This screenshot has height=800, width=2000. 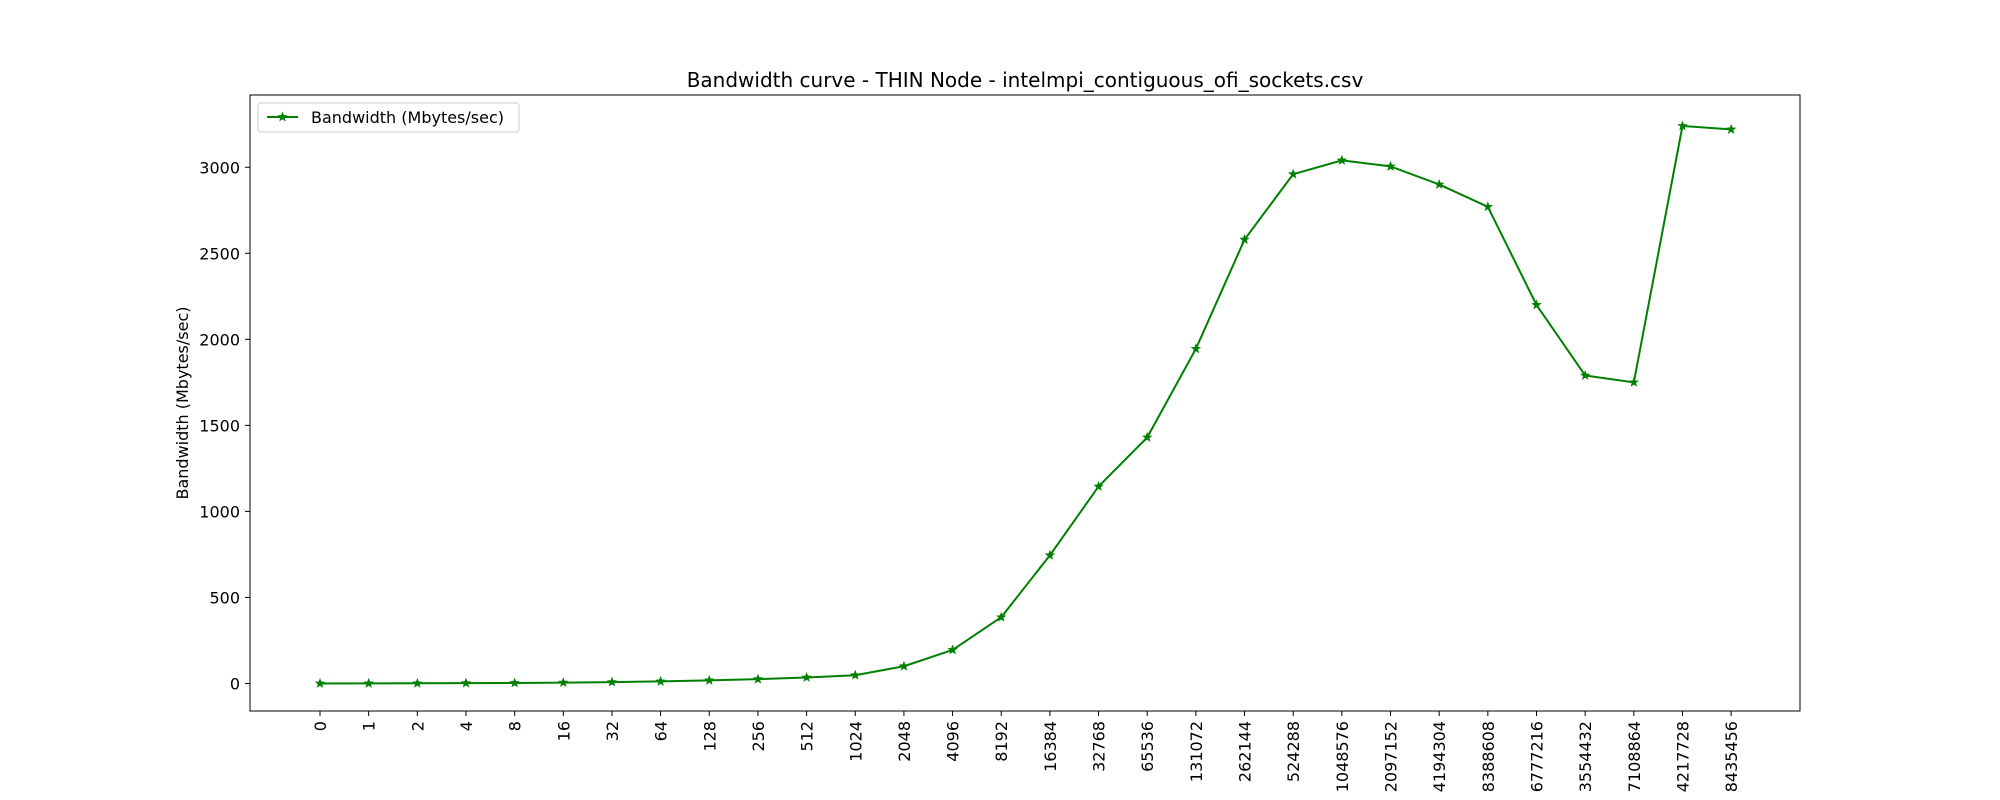 What do you see at coordinates (1342, 756) in the screenshot?
I see `x-tick-label: 1048576` at bounding box center [1342, 756].